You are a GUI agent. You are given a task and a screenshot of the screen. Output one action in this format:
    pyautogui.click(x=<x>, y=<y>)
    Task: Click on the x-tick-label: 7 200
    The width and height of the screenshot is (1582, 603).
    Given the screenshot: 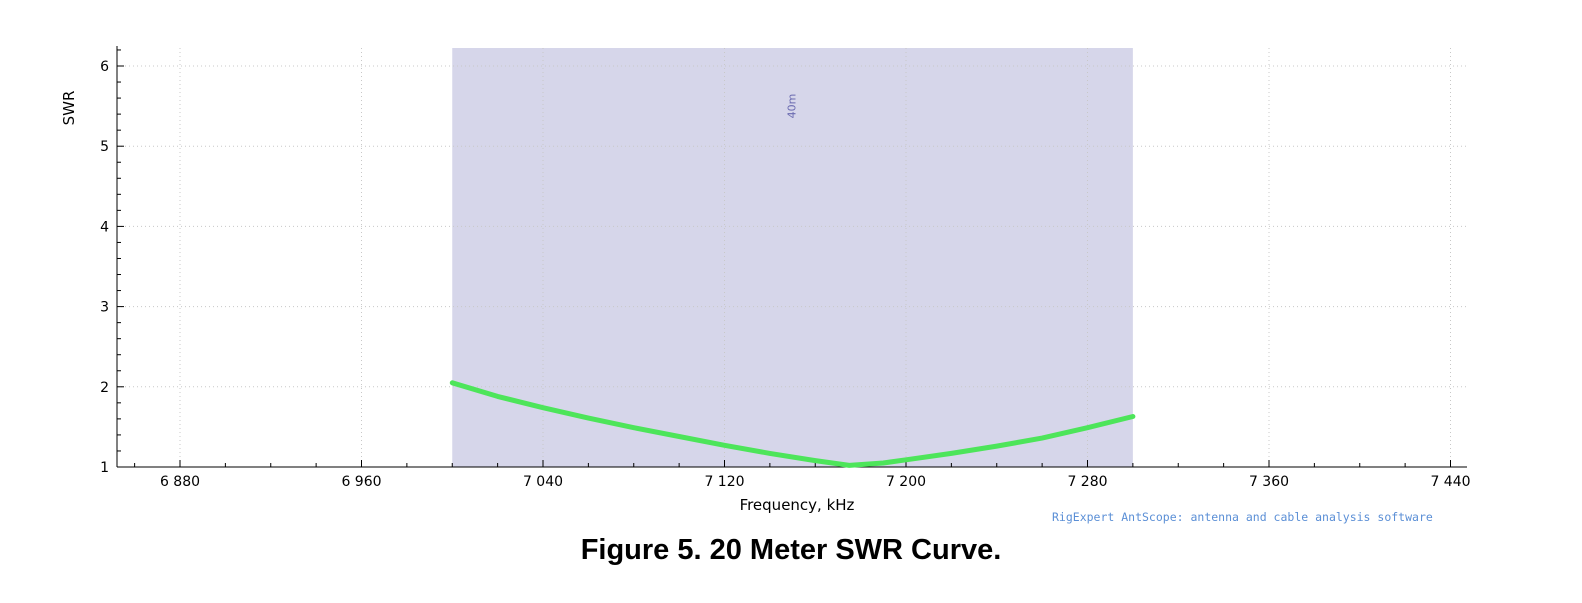 What is the action you would take?
    pyautogui.click(x=906, y=482)
    